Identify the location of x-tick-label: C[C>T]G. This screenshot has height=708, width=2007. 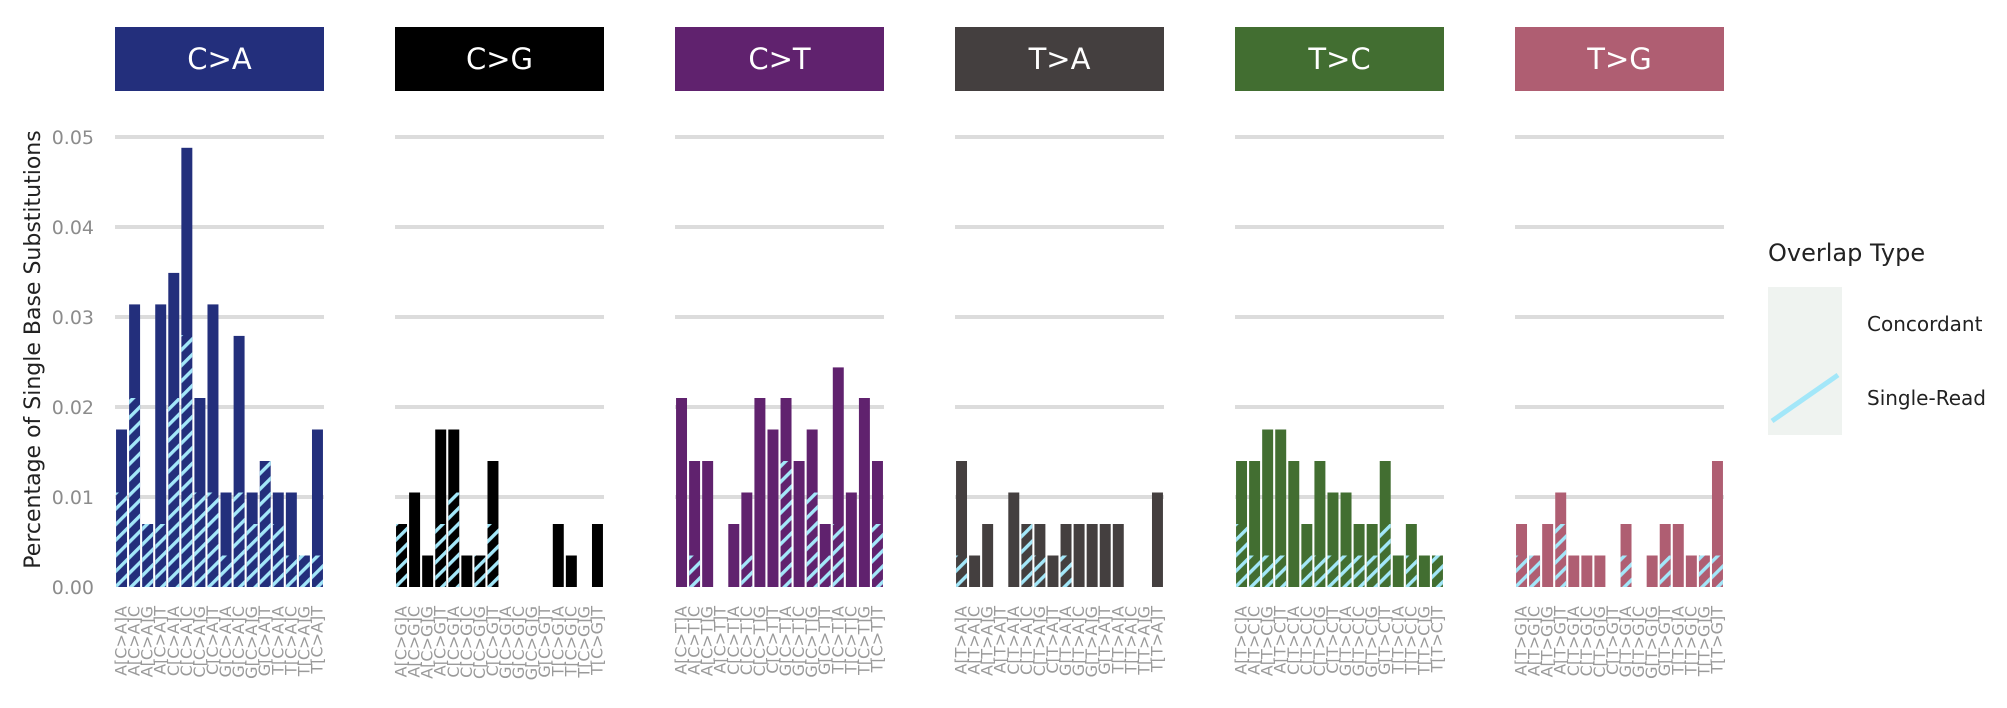
(759, 641).